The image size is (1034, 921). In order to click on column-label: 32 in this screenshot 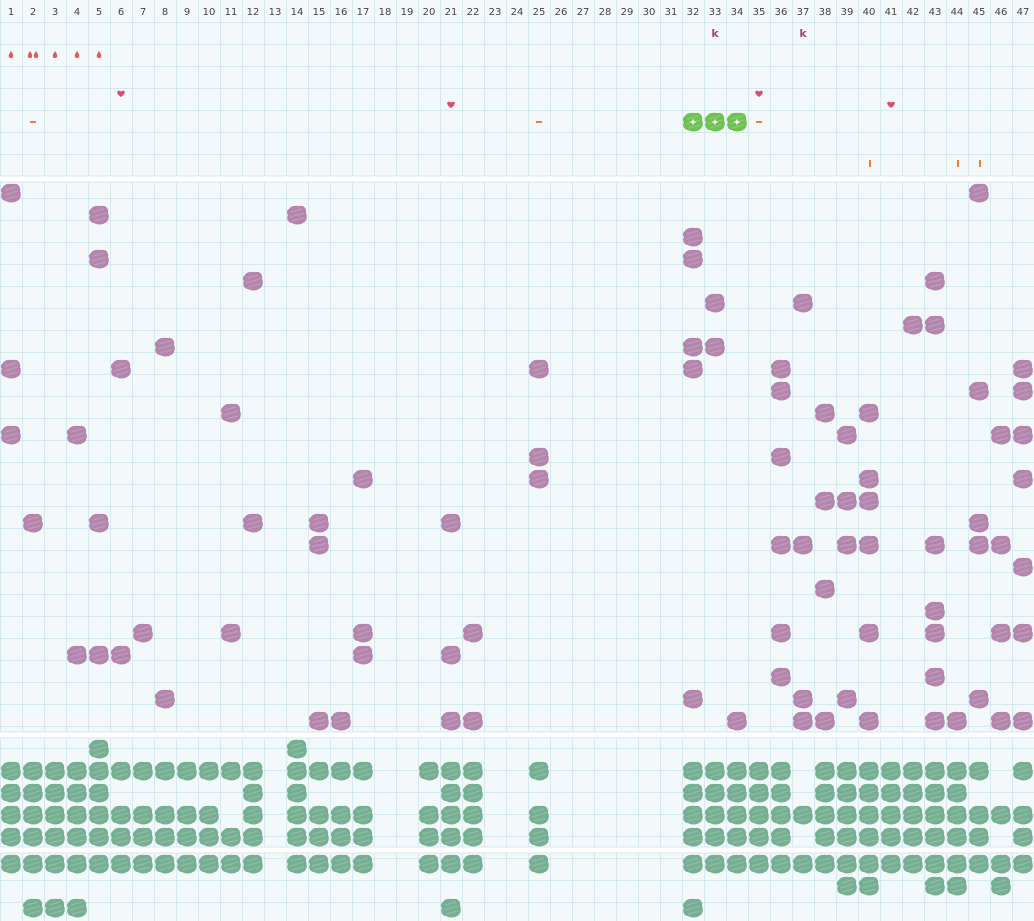, I will do `click(693, 12)`.